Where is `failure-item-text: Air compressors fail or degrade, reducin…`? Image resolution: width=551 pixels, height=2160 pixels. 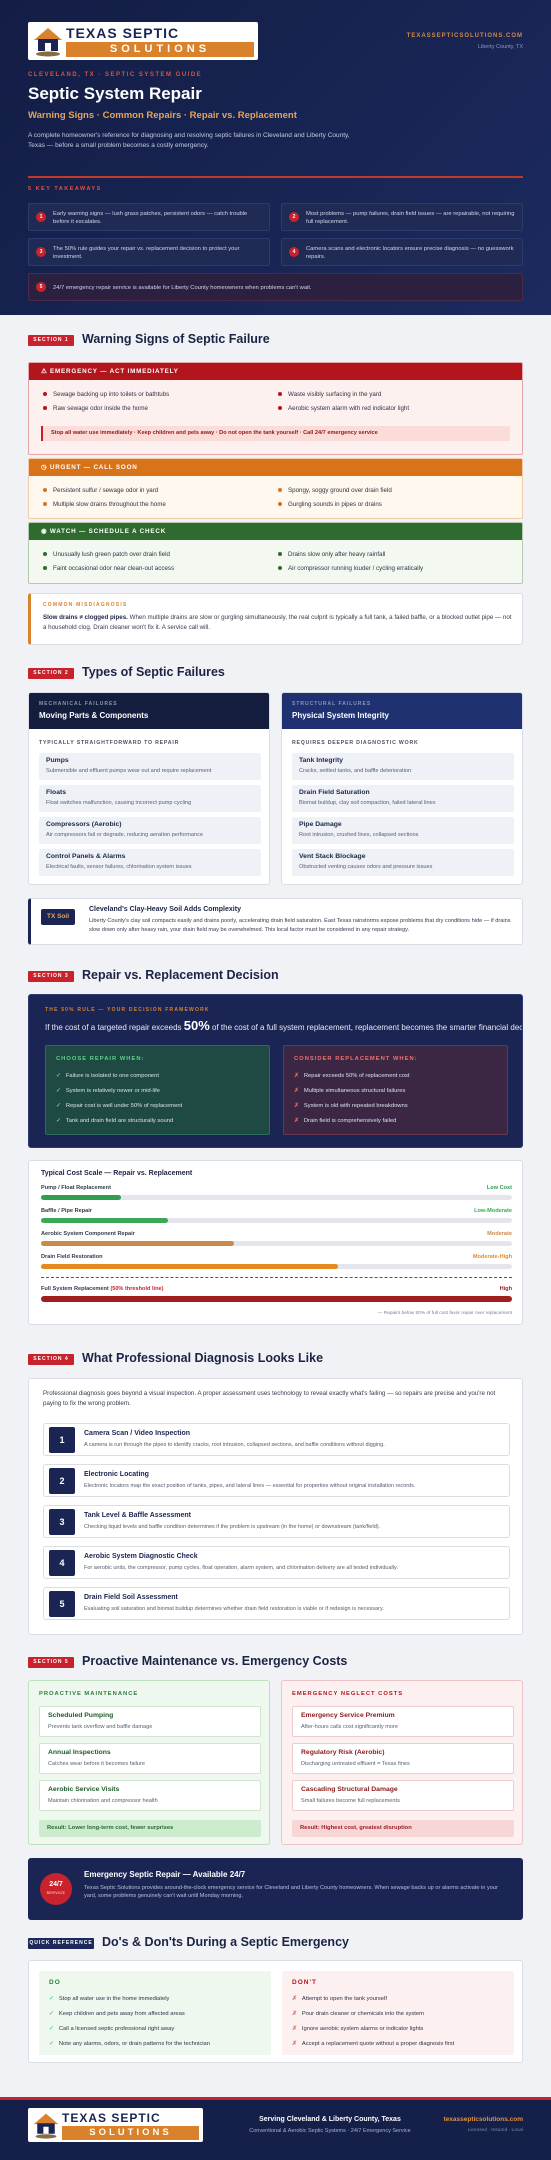 failure-item-text: Air compressors fail or degrade, reducin… is located at coordinates (125, 835).